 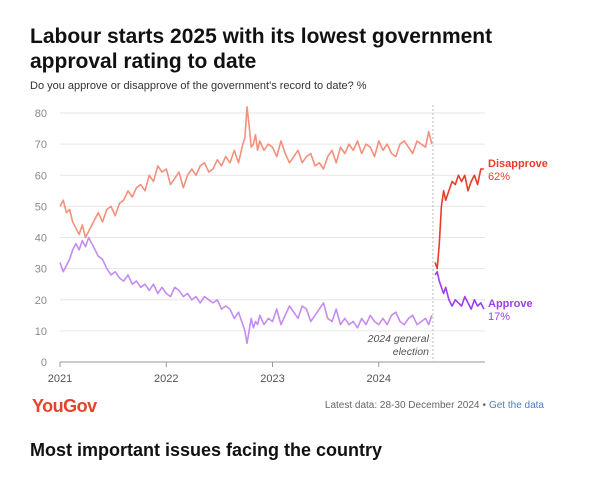 What do you see at coordinates (272, 379) in the screenshot?
I see `x-tick-label: 2023` at bounding box center [272, 379].